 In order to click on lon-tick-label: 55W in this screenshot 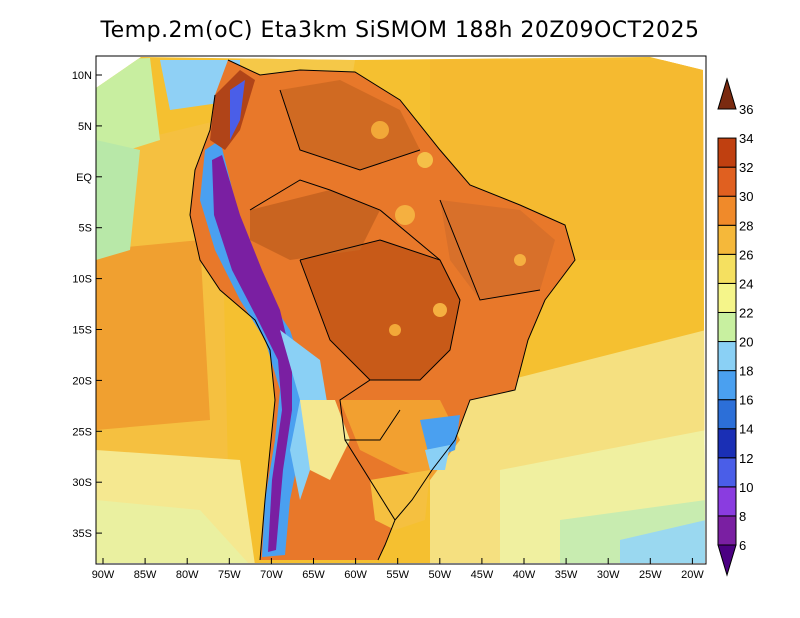, I will do `click(397, 575)`.